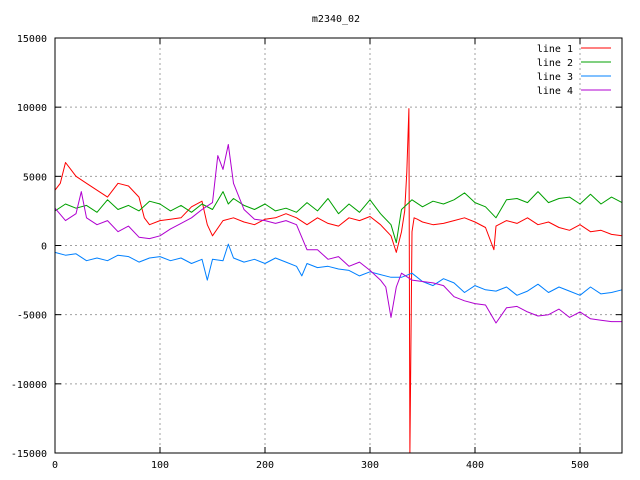 Image resolution: width=640 pixels, height=480 pixels. What do you see at coordinates (55, 465) in the screenshot?
I see `x-tick-label: 0` at bounding box center [55, 465].